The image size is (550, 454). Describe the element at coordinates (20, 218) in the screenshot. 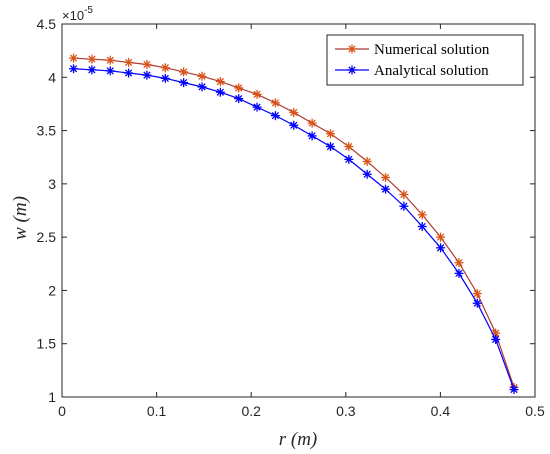

I see `y-axis-label: w (m)` at that location.